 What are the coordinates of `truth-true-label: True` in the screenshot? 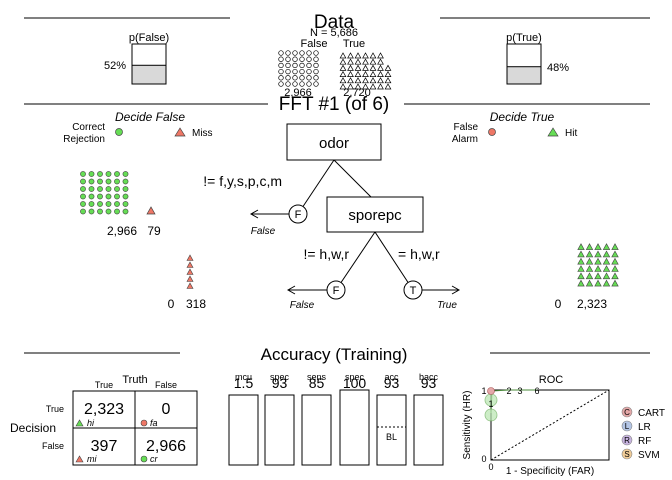 It's located at (104, 385).